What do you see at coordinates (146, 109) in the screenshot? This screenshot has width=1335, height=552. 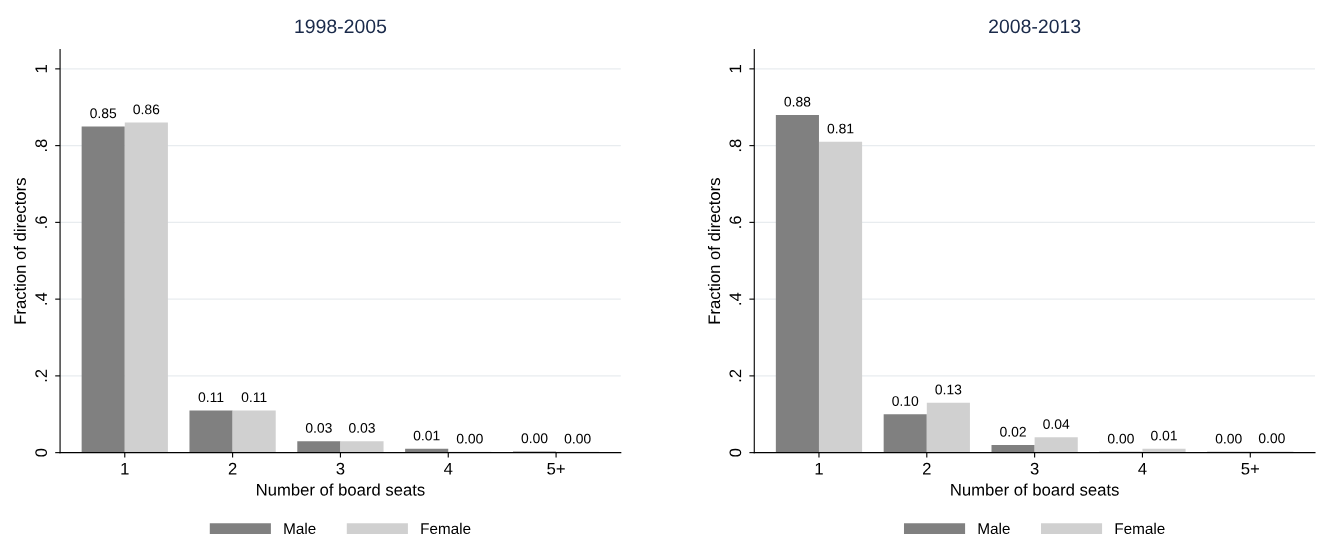 I see `data-label: 0.86` at bounding box center [146, 109].